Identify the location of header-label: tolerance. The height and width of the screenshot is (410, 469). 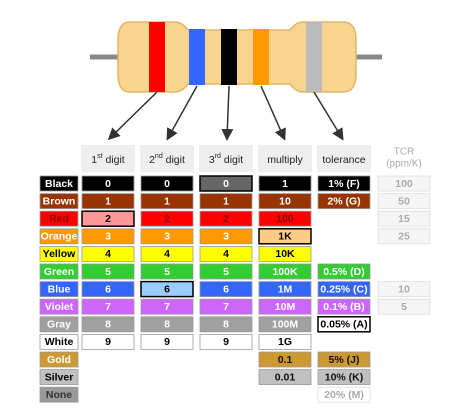
(343, 160).